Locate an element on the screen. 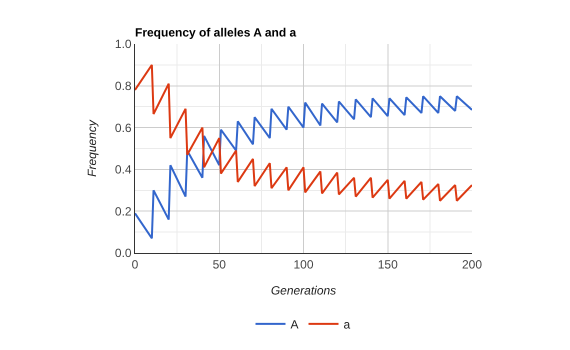  y-tick-label: 0.6 is located at coordinates (123, 127).